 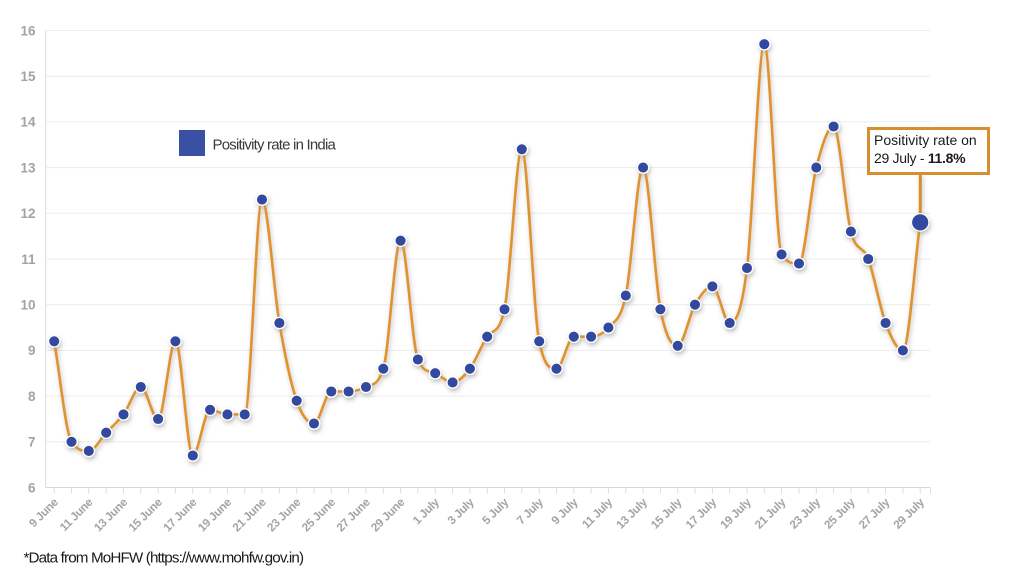 I want to click on svg-text: 12, so click(x=27, y=213).